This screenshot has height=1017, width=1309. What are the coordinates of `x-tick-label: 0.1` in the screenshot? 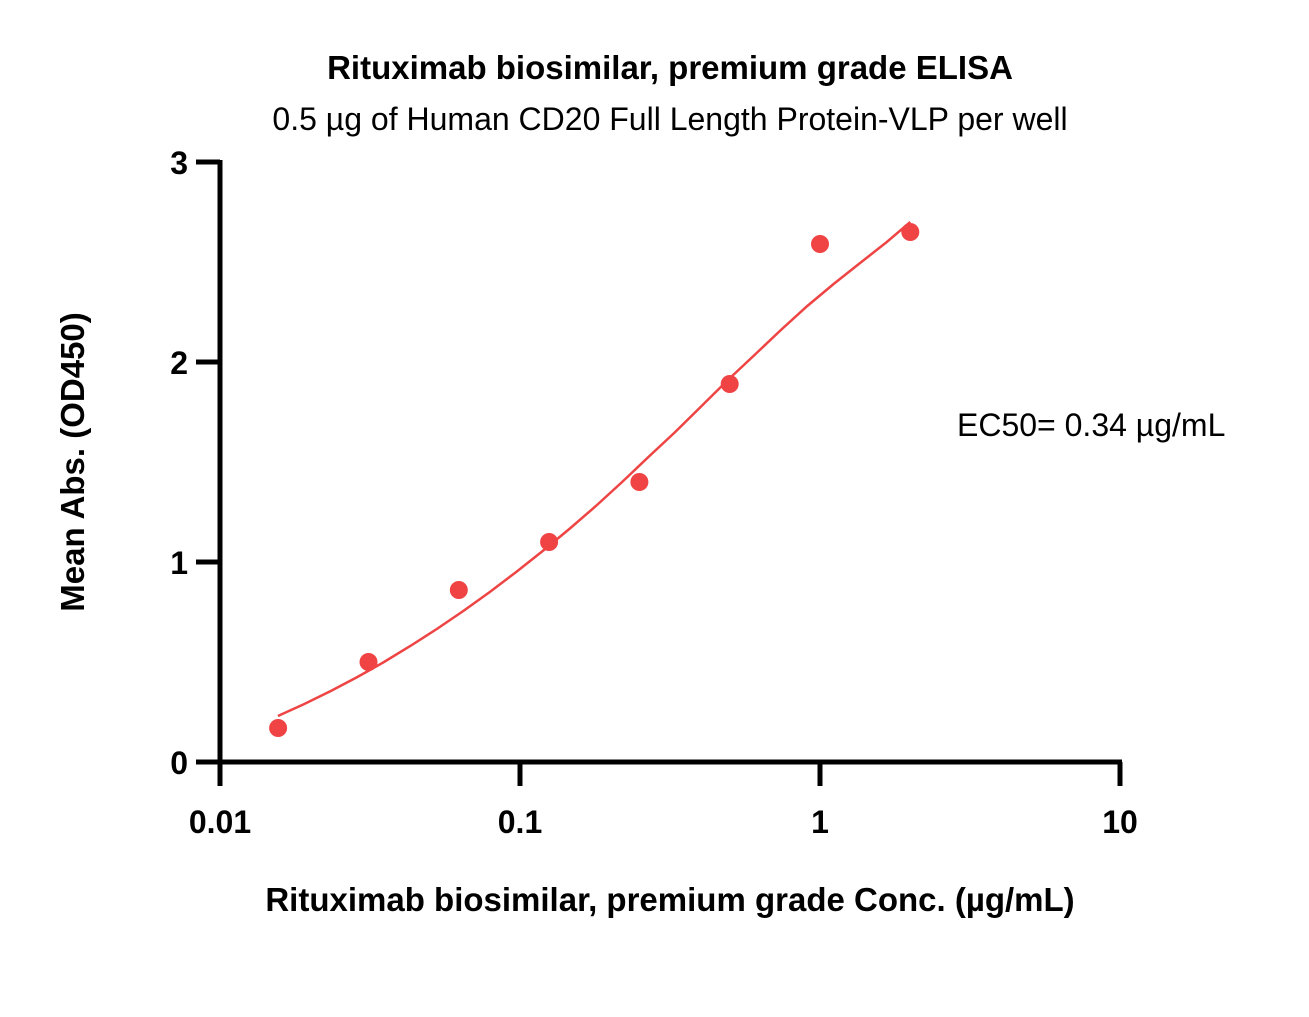 It's located at (520, 822).